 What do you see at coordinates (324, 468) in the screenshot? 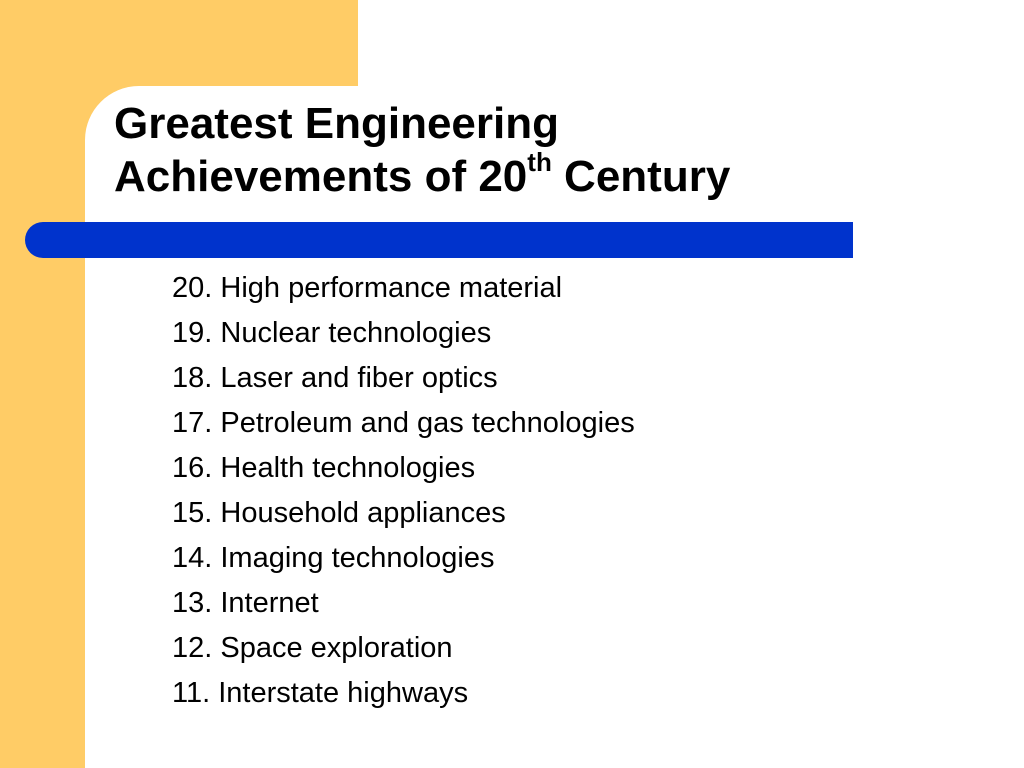
I see `list-item: 16. Health technologies` at bounding box center [324, 468].